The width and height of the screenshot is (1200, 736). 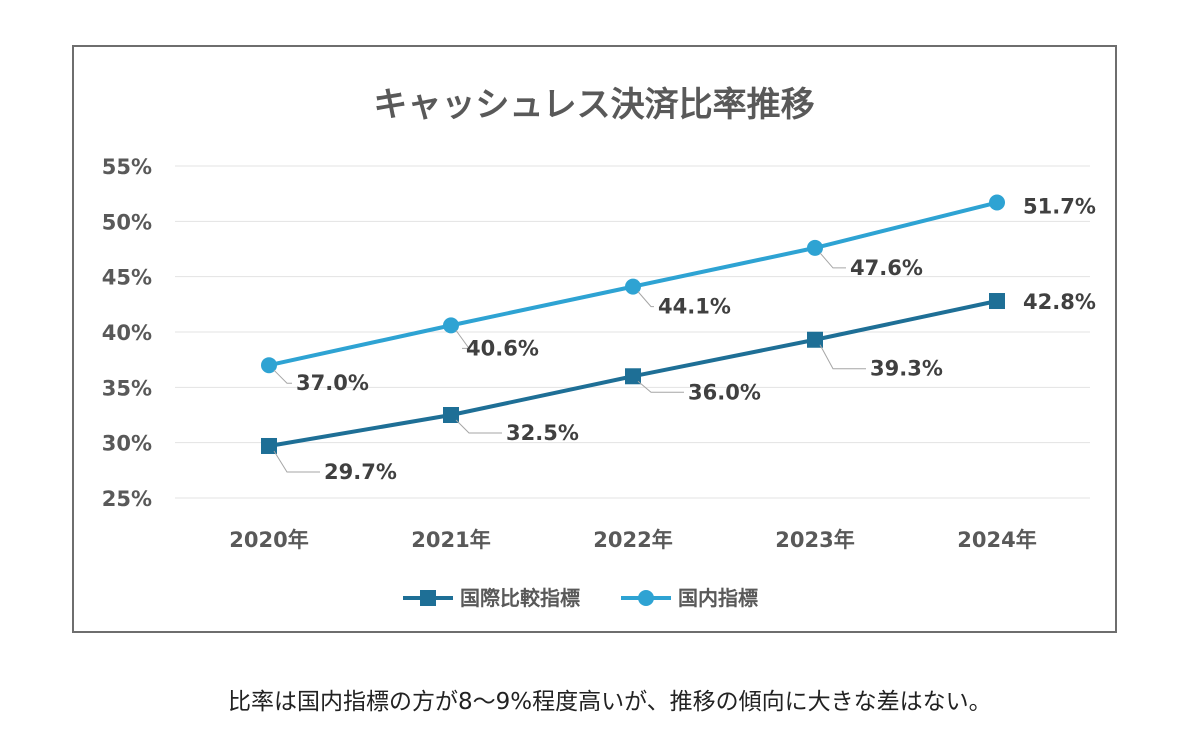 What do you see at coordinates (632, 540) in the screenshot?
I see `x-tick-label: 2022年` at bounding box center [632, 540].